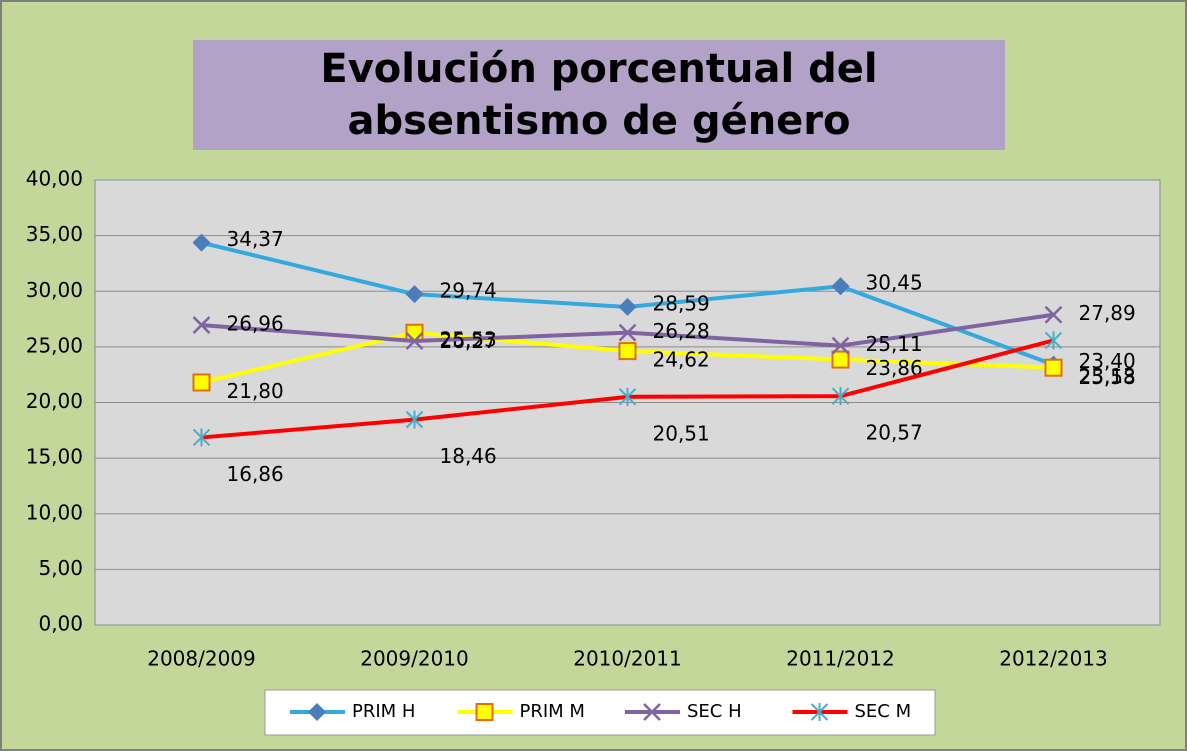  Describe the element at coordinates (1107, 313) in the screenshot. I see `data-label: 27,89` at that location.